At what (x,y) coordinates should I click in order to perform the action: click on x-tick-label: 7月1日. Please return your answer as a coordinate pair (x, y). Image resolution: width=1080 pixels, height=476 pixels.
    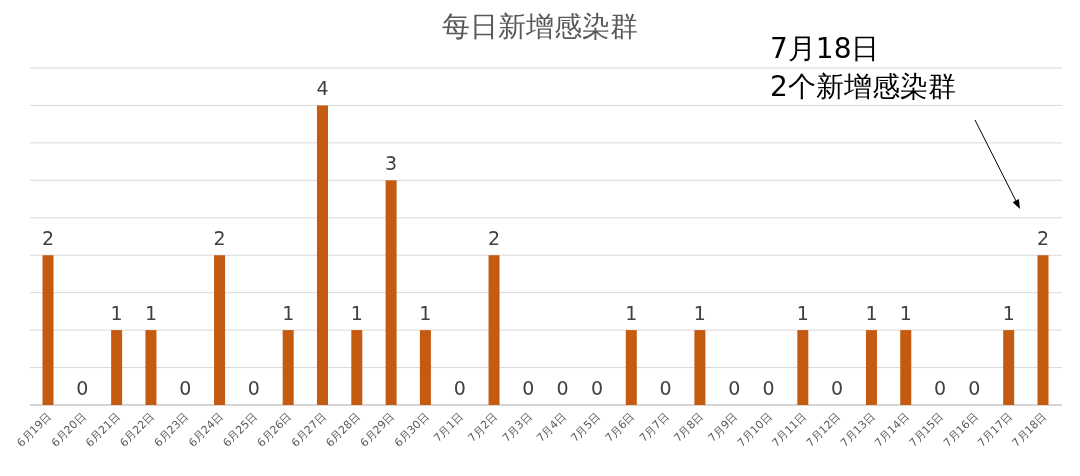
    Looking at the image, I should click on (448, 427).